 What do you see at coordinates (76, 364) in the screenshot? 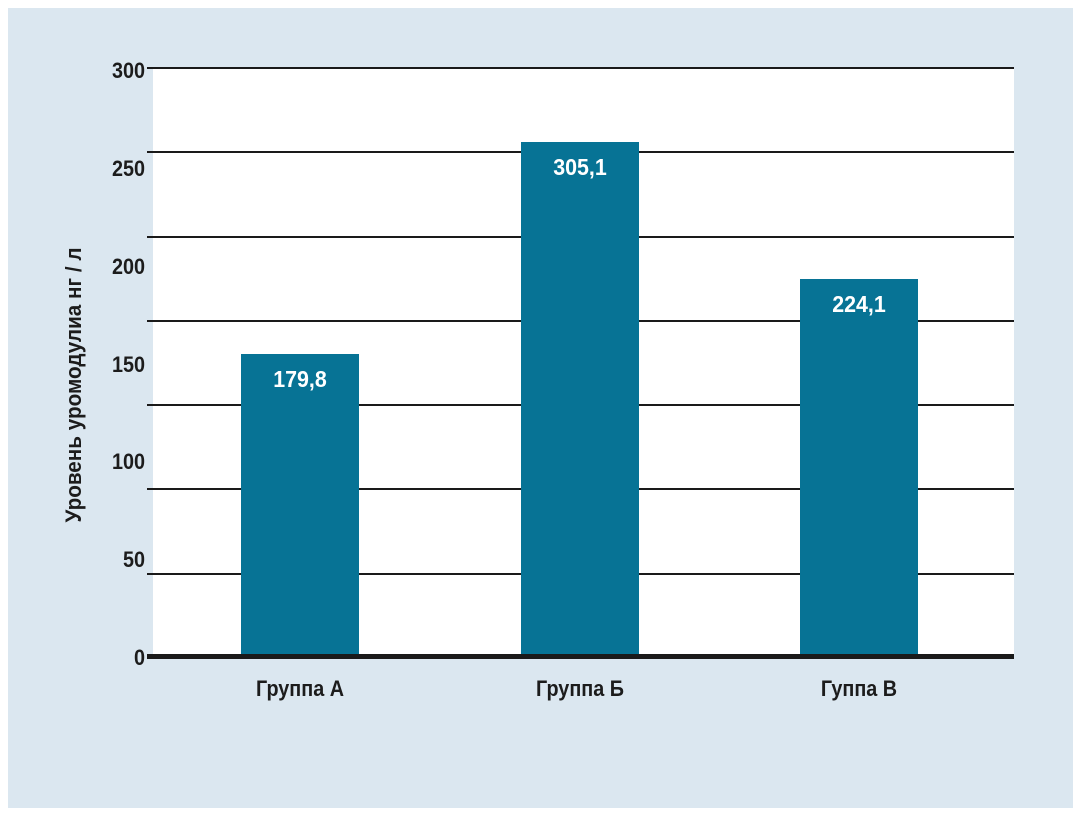
I see `y-axis-tick-labels: 300 250 200 150 100 50 0` at bounding box center [76, 364].